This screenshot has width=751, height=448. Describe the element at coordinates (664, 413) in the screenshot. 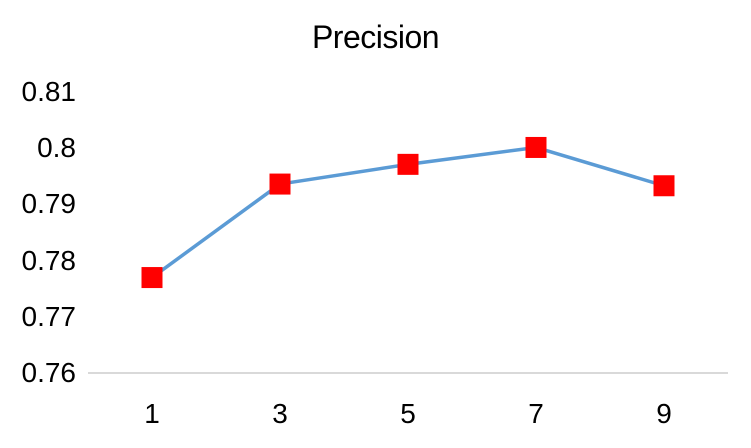

I see `x-axis-tick-label: 9` at that location.